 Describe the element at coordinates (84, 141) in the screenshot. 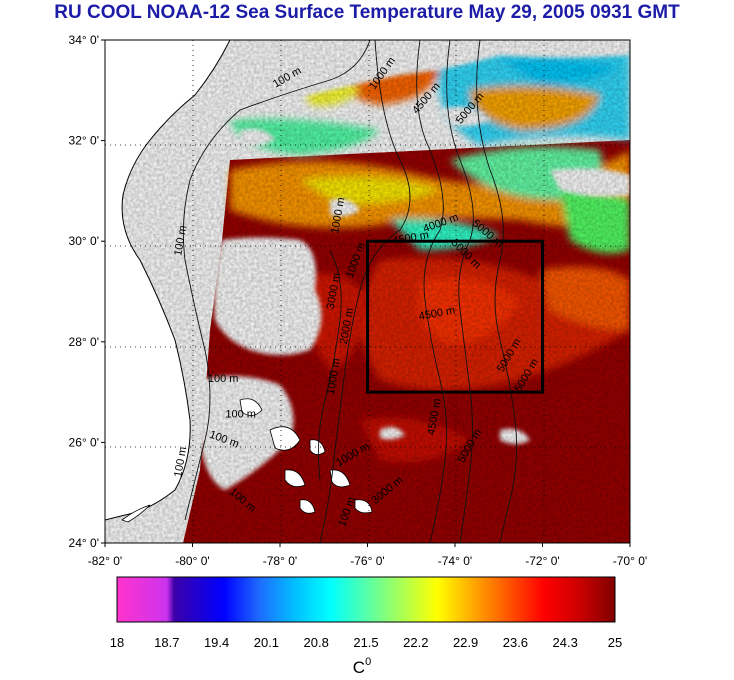

I see `lat-tick-label: 32° 0'` at that location.